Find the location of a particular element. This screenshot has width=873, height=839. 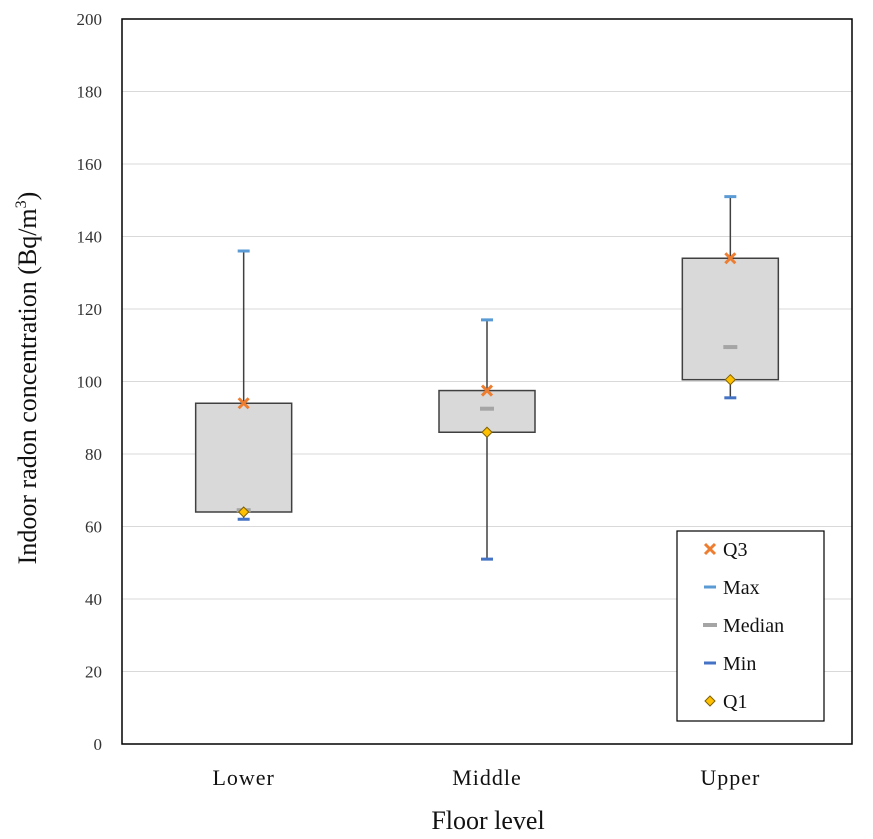

y-tick-label: 140 is located at coordinates (90, 237).